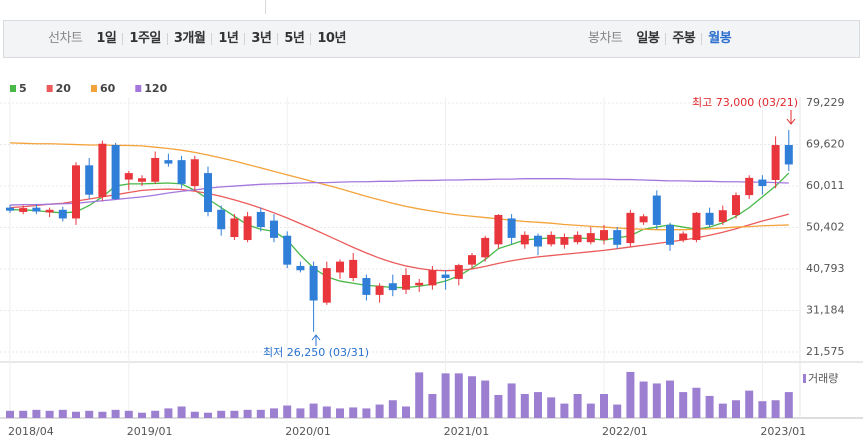 This screenshot has width=863, height=448. Describe the element at coordinates (719, 38) in the screenshot. I see `period-tab: 월봉` at that location.